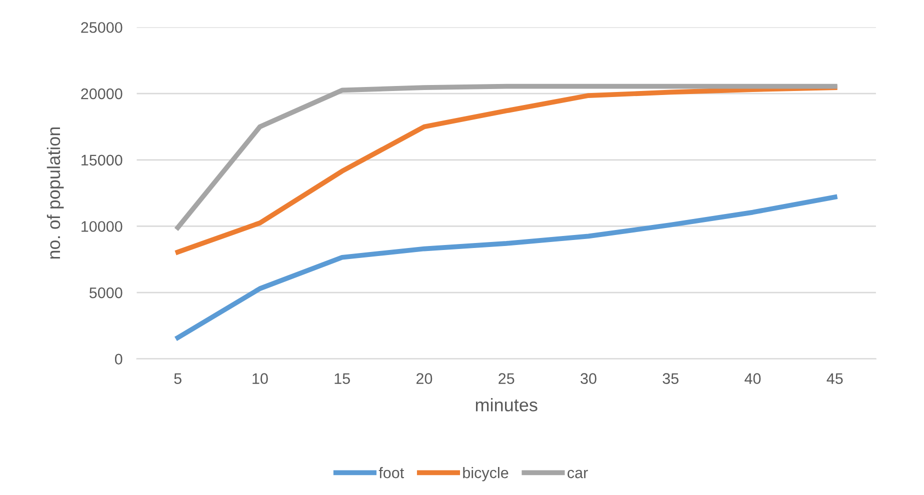 This screenshot has height=495, width=924. Describe the element at coordinates (424, 378) in the screenshot. I see `x-tick-label: 20` at that location.